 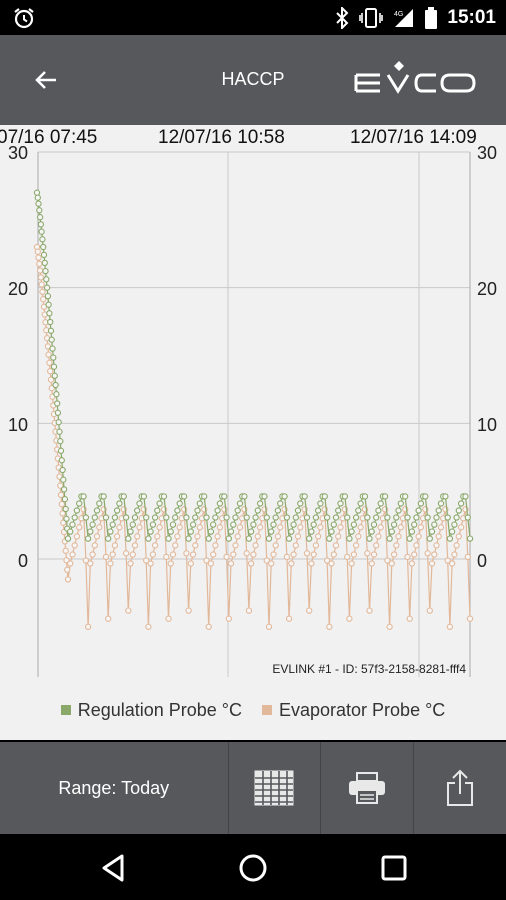 I want to click on page-title: HACCP, so click(x=253, y=79).